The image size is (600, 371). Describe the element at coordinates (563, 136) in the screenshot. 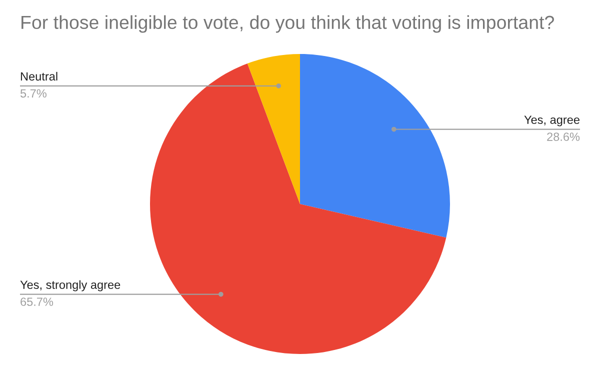

I see `data-label: 28.6%` at that location.